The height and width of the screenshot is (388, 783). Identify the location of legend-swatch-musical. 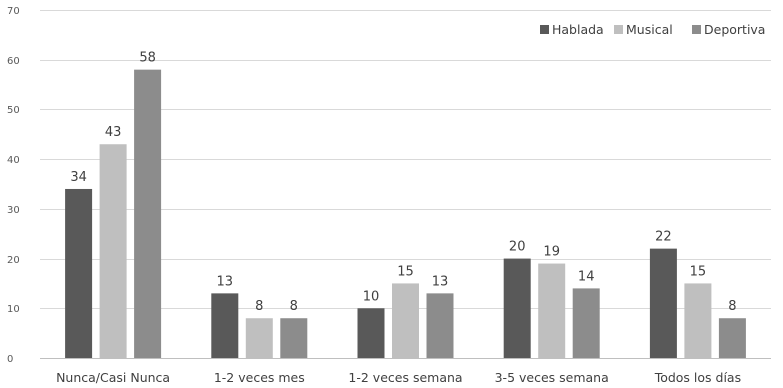
(618, 29).